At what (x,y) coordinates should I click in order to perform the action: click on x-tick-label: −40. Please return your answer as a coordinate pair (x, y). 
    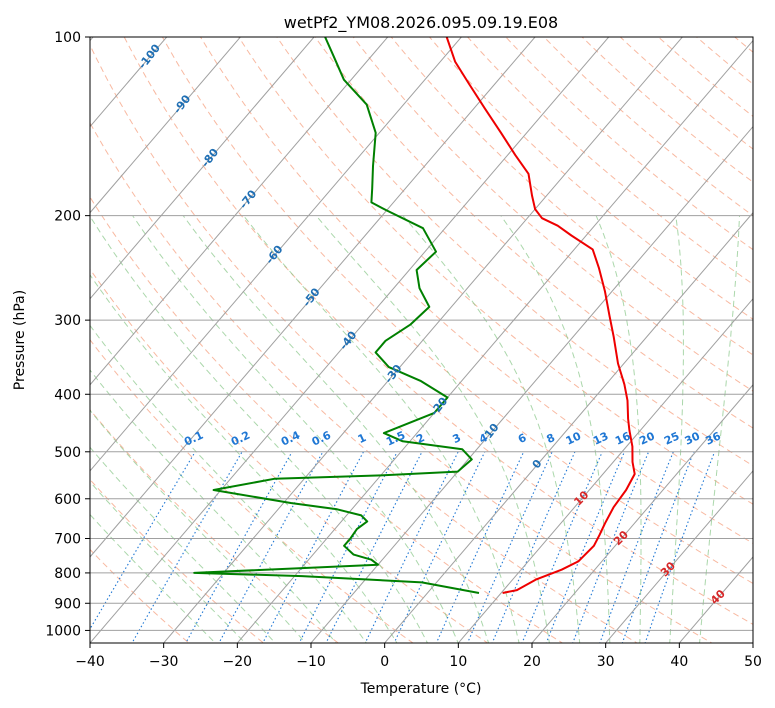
    Looking at the image, I should click on (90, 662).